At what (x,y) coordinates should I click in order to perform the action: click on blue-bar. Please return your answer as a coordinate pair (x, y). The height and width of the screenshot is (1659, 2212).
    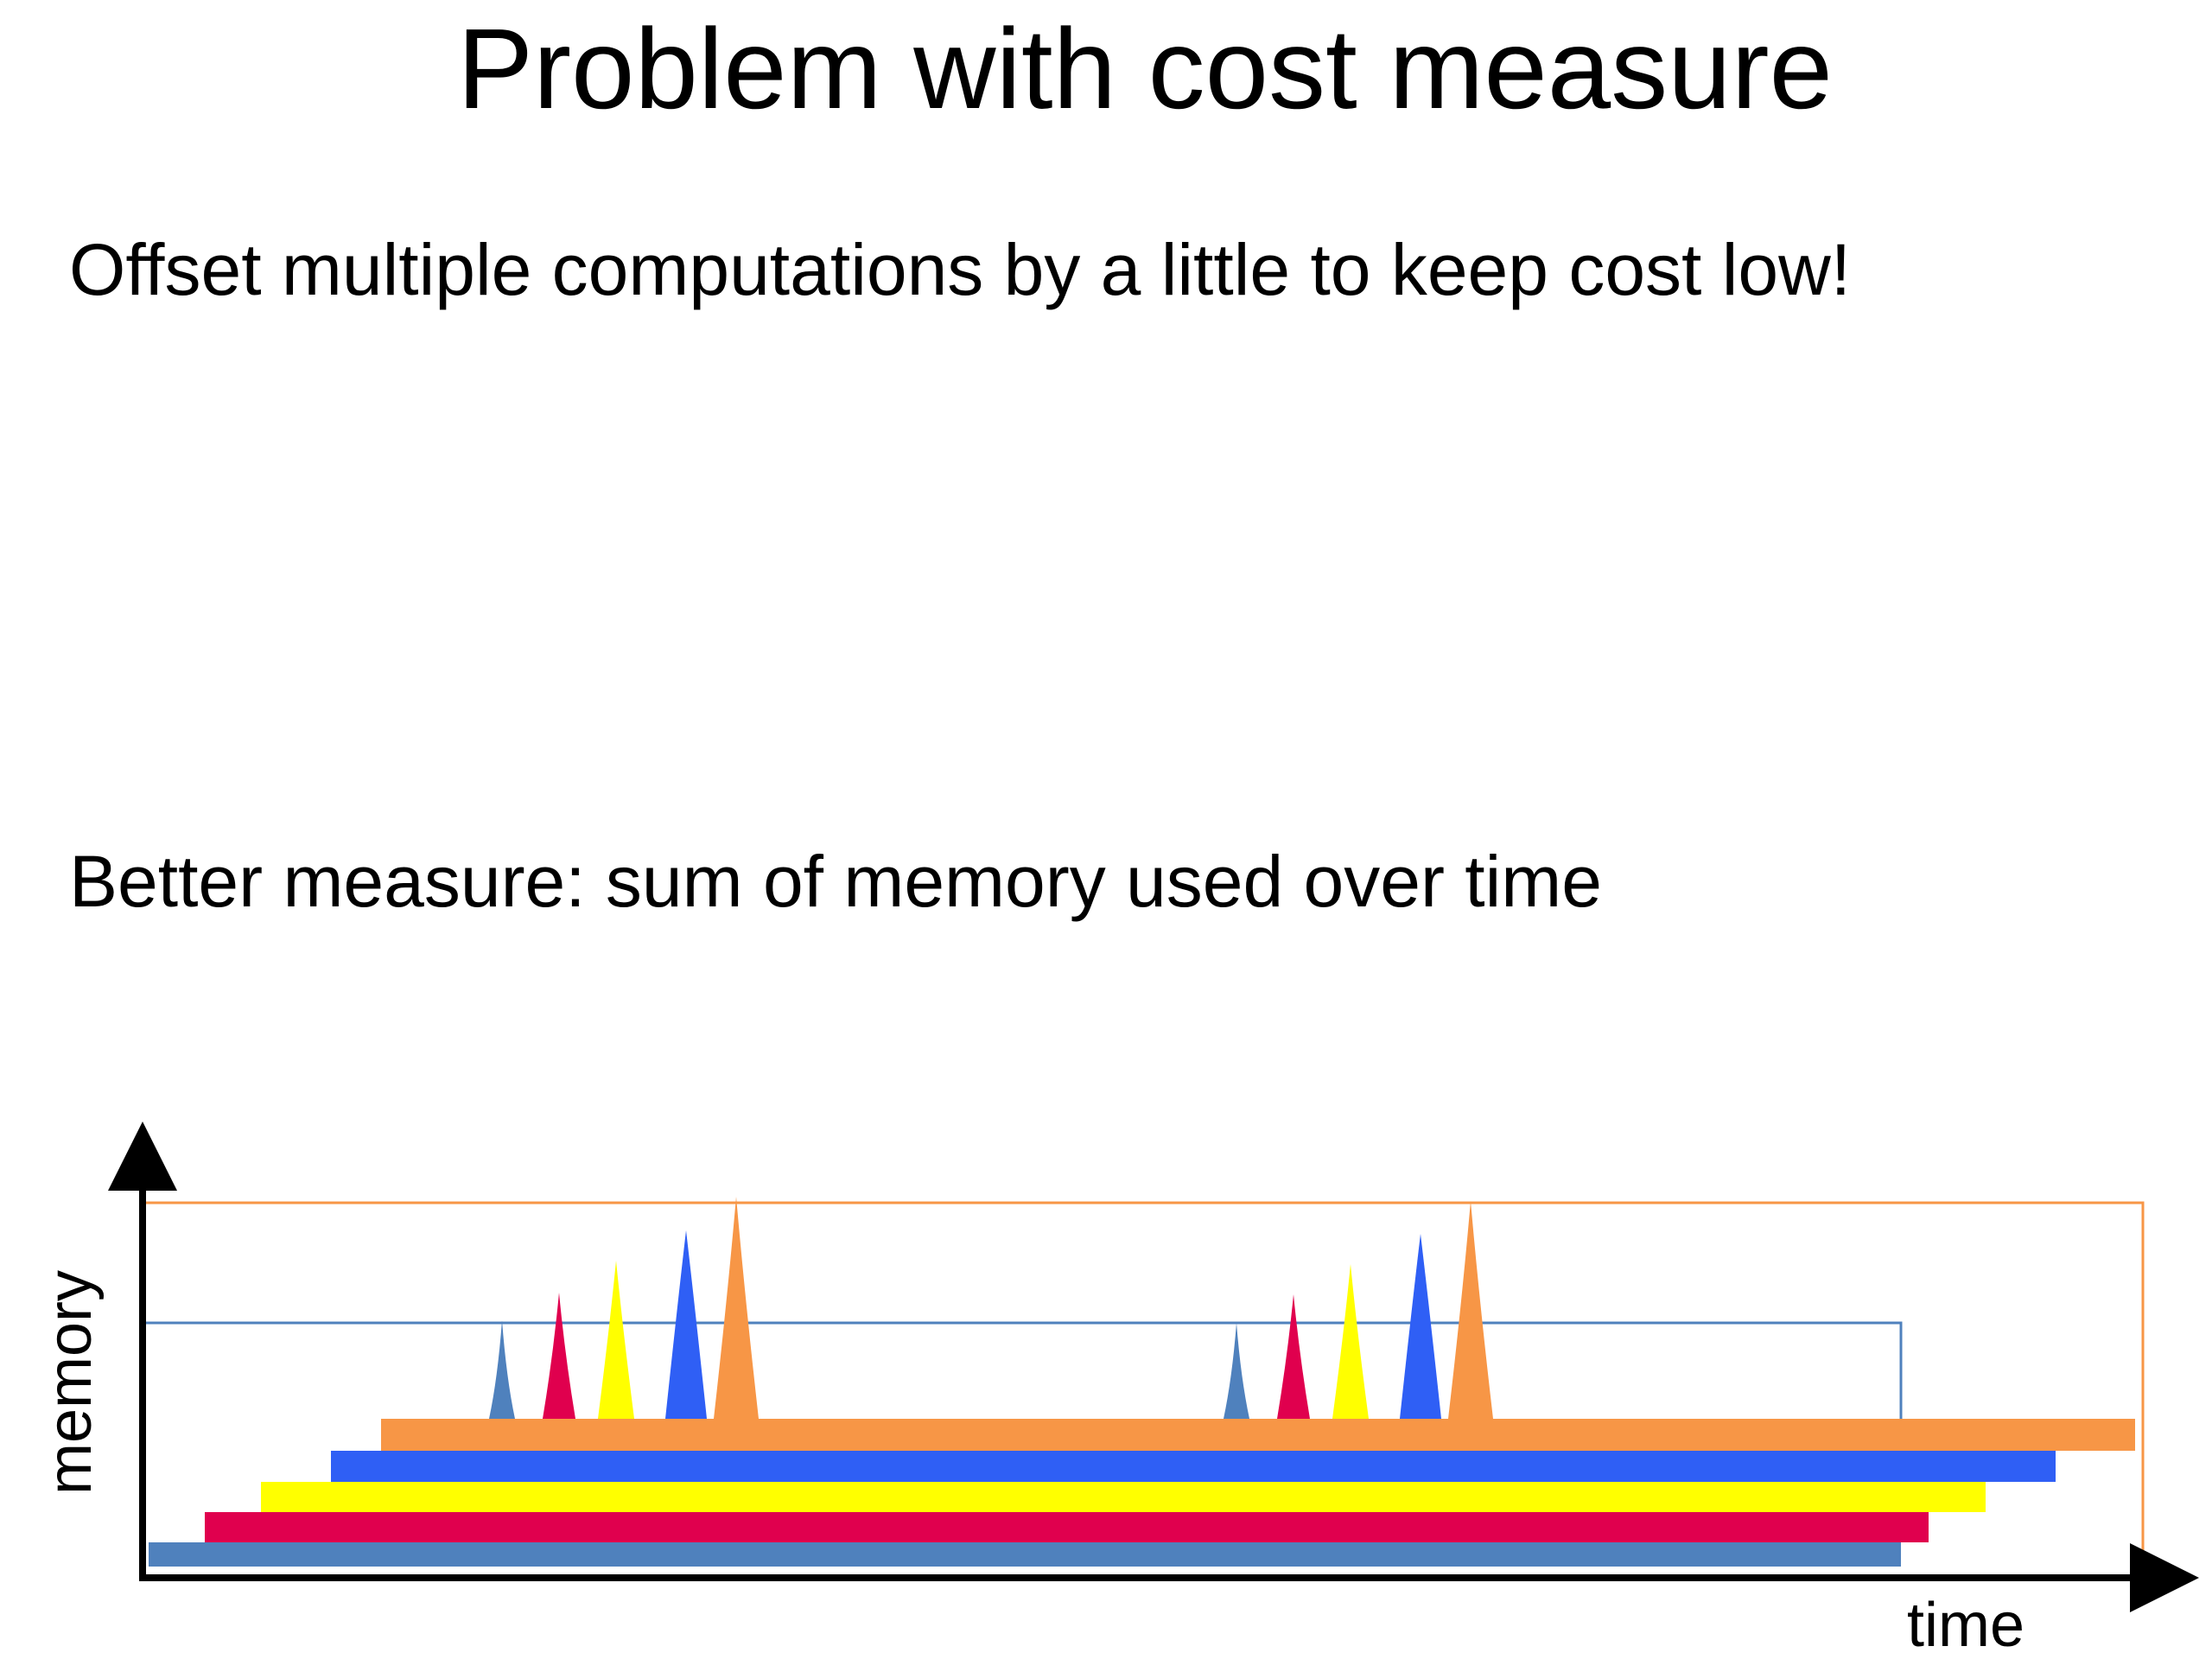
    Looking at the image, I should click on (1193, 1466).